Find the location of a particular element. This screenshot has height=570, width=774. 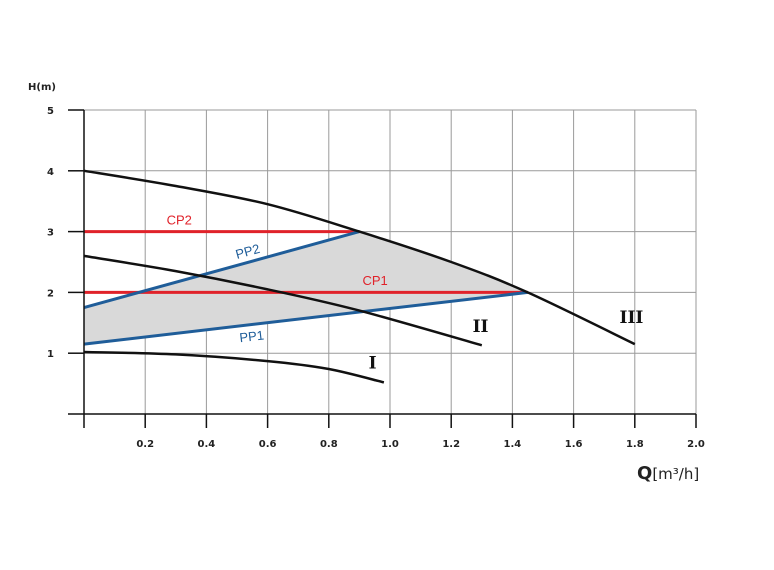

y-tick-label: 4 is located at coordinates (50, 172).